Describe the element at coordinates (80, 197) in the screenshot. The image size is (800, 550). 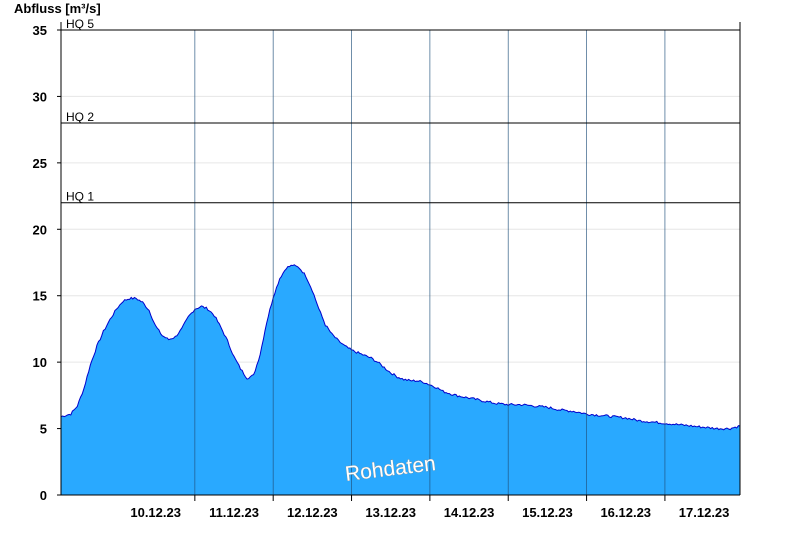
I see `threshold-label: HQ 1` at that location.